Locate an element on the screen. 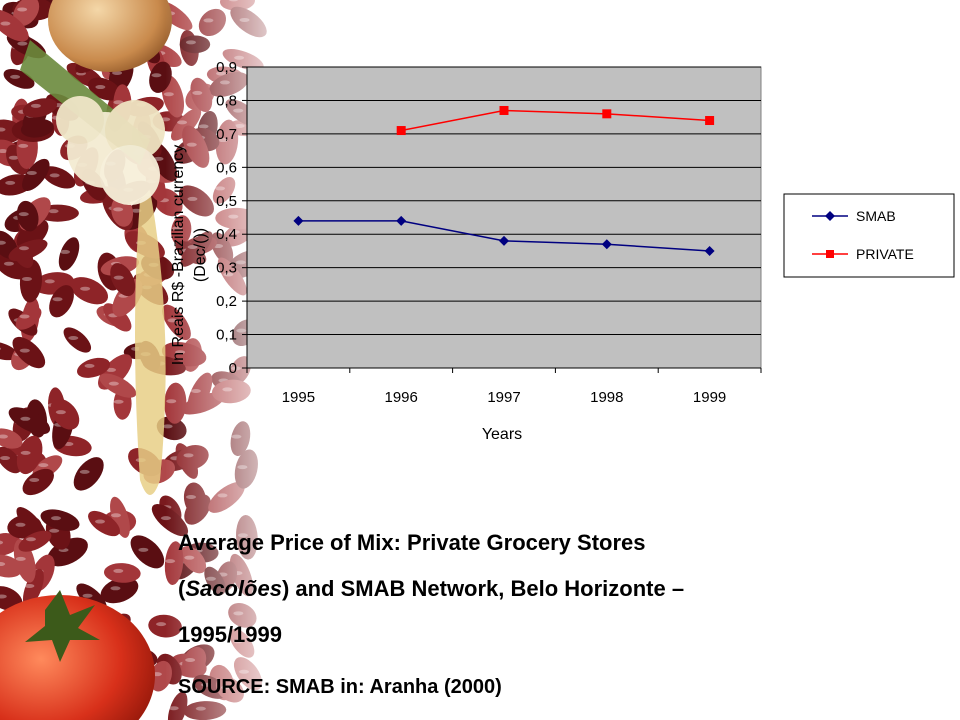  x-tick-label: 1996 is located at coordinates (401, 397).